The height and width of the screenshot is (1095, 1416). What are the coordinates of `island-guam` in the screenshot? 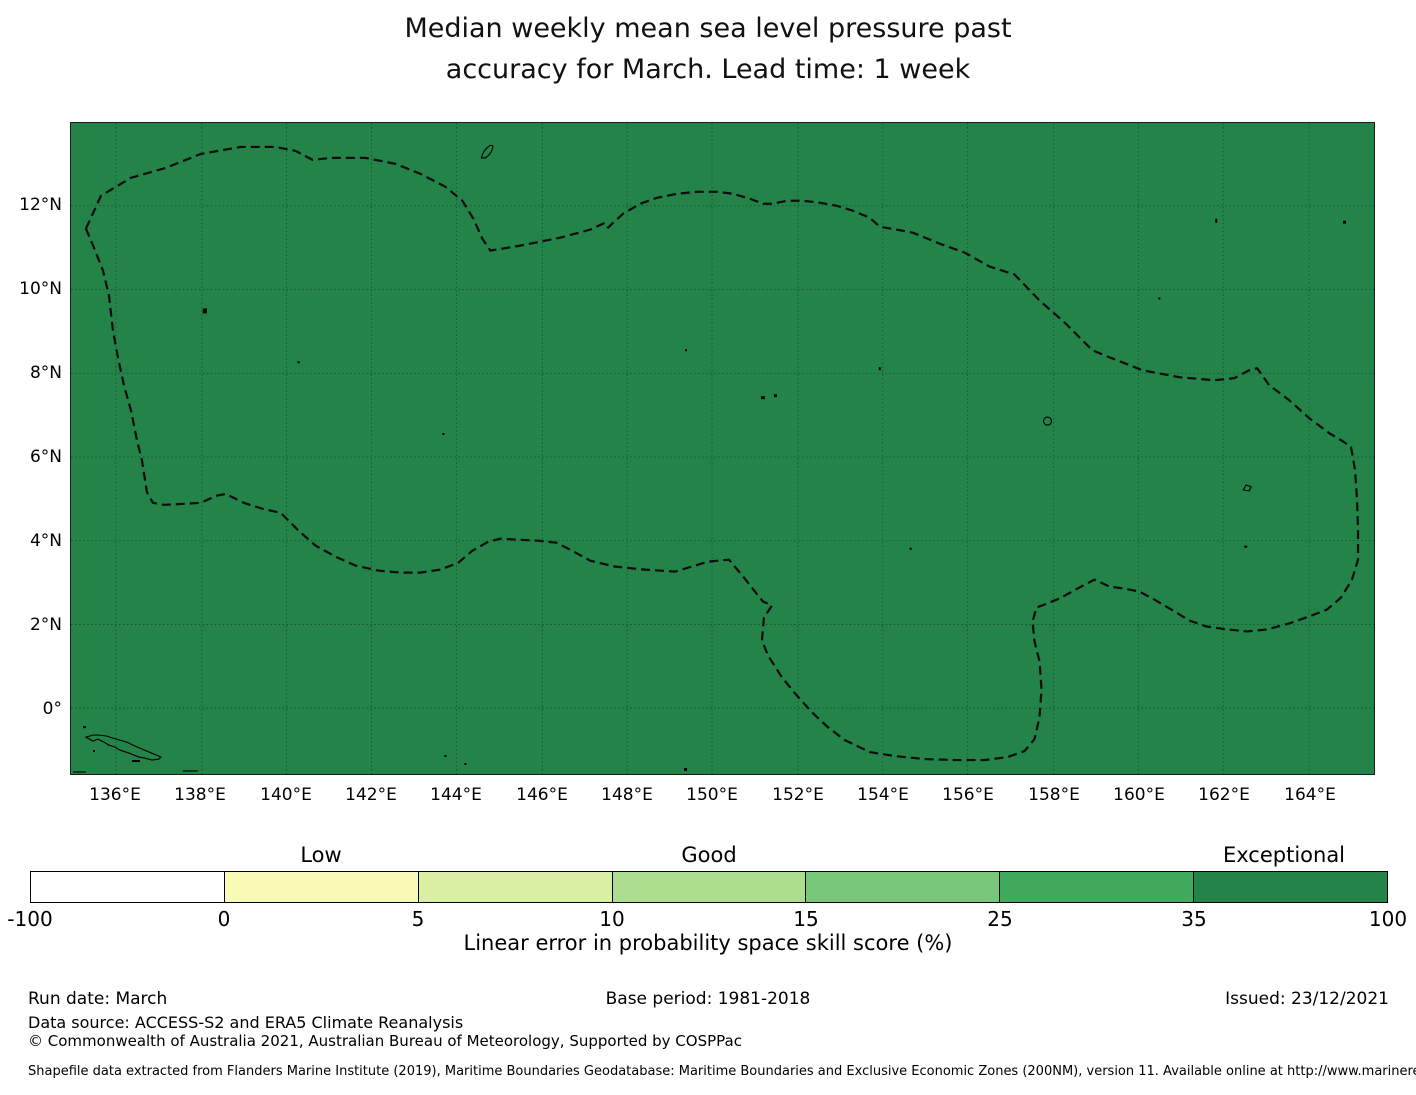 It's located at (487, 151).